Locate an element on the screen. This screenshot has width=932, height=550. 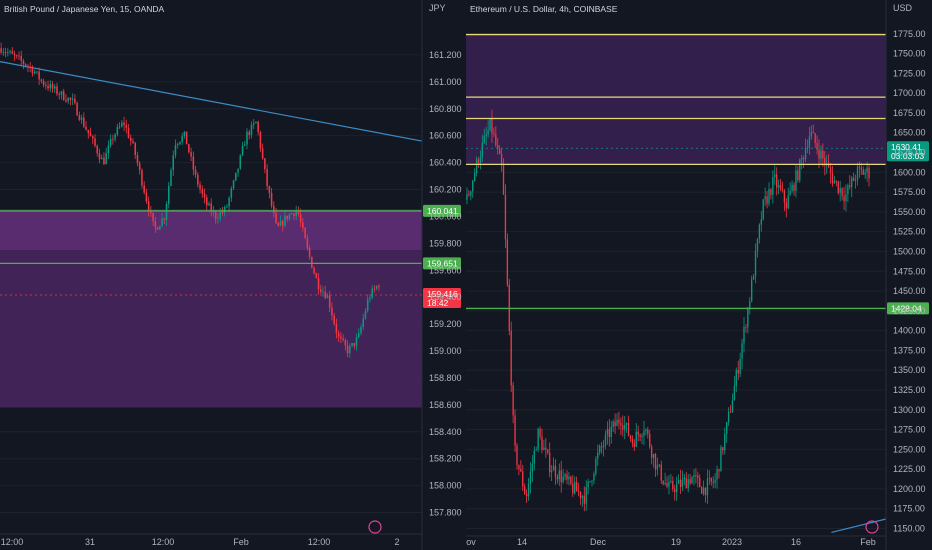
x-tick-label: Feb is located at coordinates (868, 542).